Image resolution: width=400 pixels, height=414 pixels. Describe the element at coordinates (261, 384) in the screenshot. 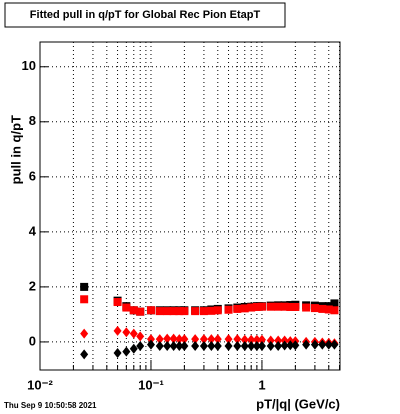

I see `x-tick-label: 1` at that location.